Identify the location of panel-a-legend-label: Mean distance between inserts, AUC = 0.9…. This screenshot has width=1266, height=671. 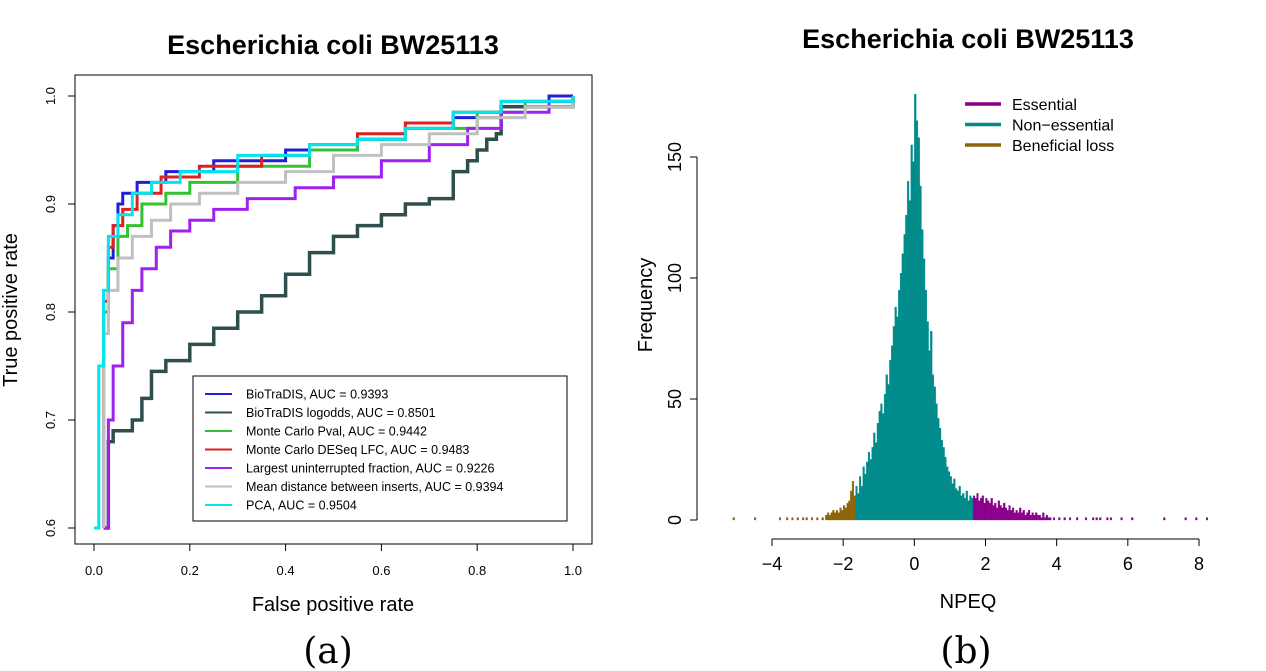
(374, 487).